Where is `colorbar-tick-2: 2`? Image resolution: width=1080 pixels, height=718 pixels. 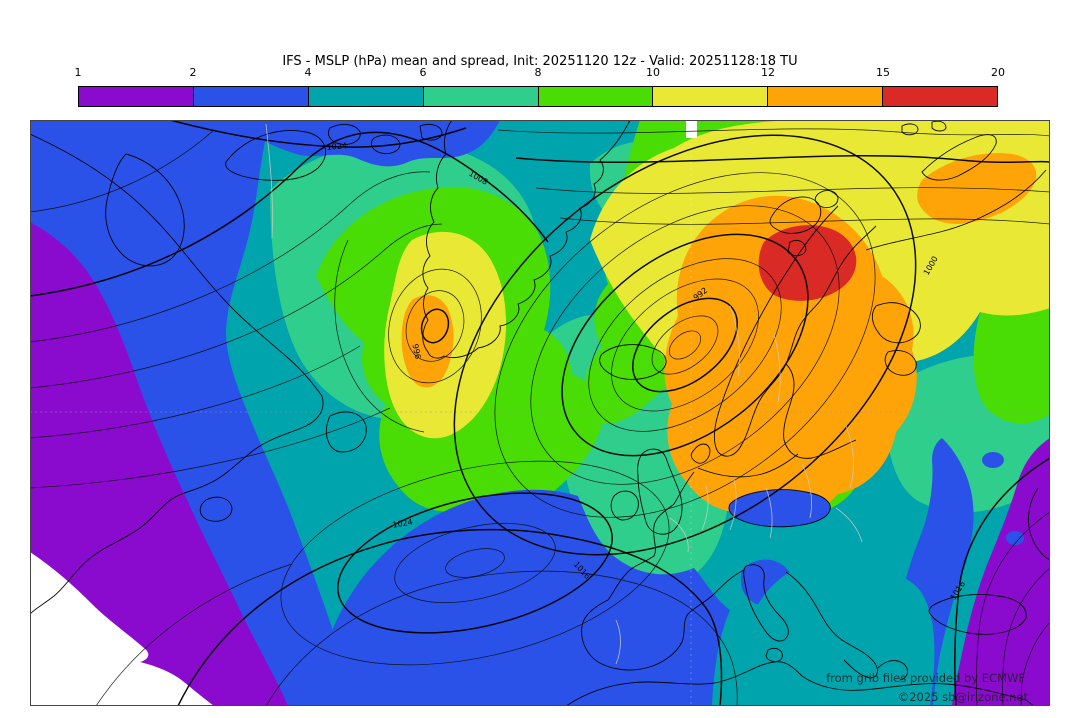 colorbar-tick-2: 2 is located at coordinates (193, 72).